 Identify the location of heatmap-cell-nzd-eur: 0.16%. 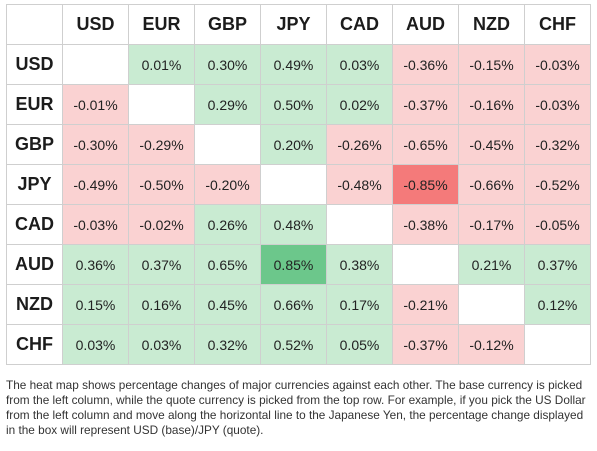
(161, 304).